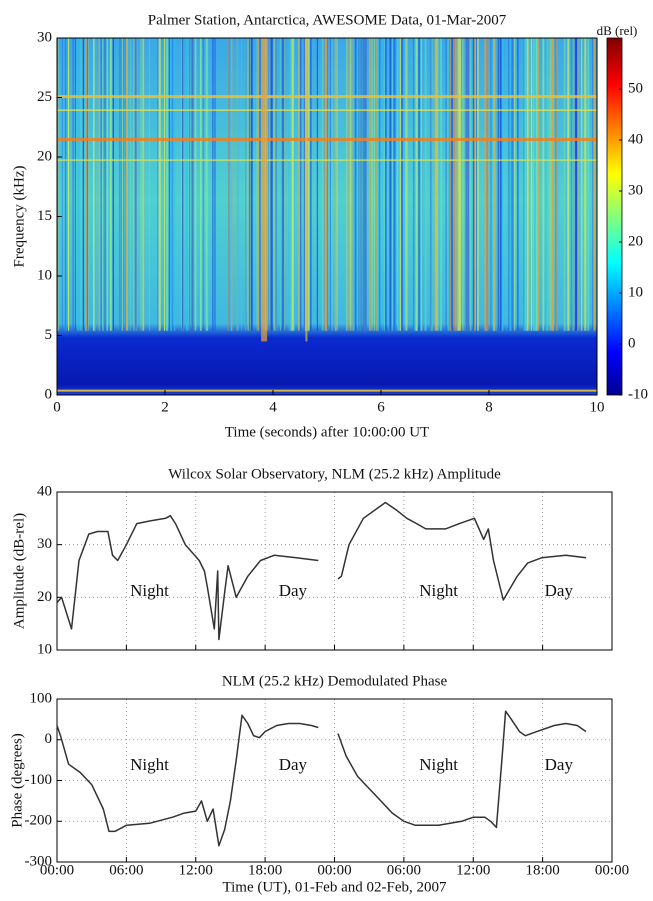  What do you see at coordinates (19, 216) in the screenshot?
I see `y-axis-label: Frequency (kHz)` at bounding box center [19, 216].